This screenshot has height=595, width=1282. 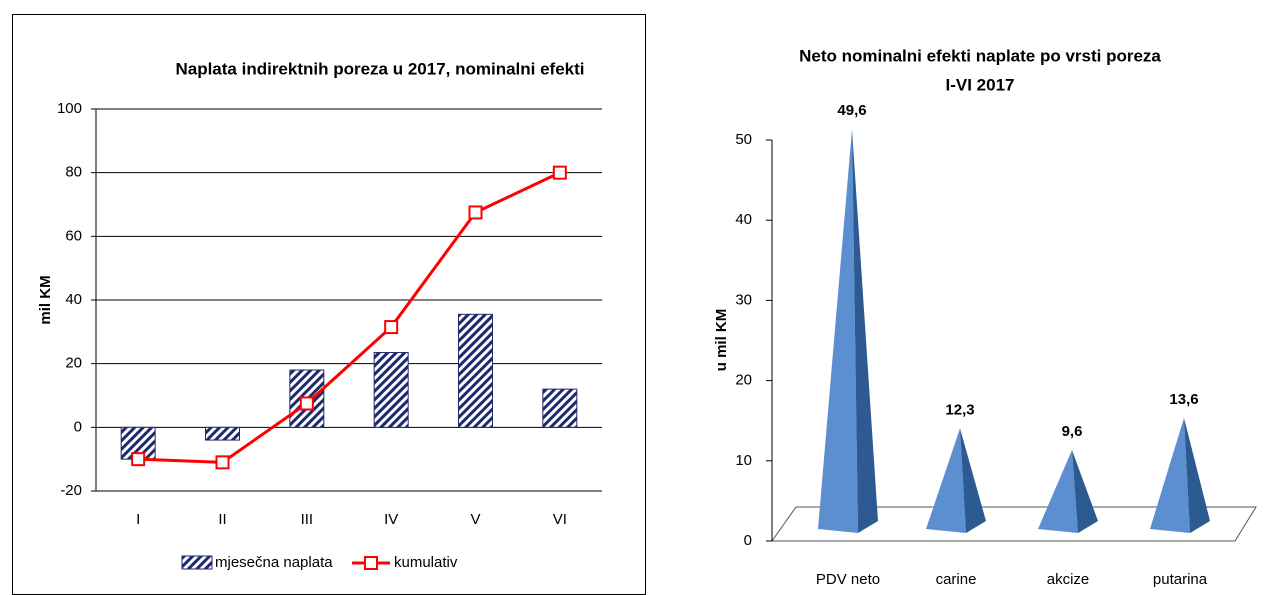 What do you see at coordinates (222, 519) in the screenshot?
I see `x-tick-label: II` at bounding box center [222, 519].